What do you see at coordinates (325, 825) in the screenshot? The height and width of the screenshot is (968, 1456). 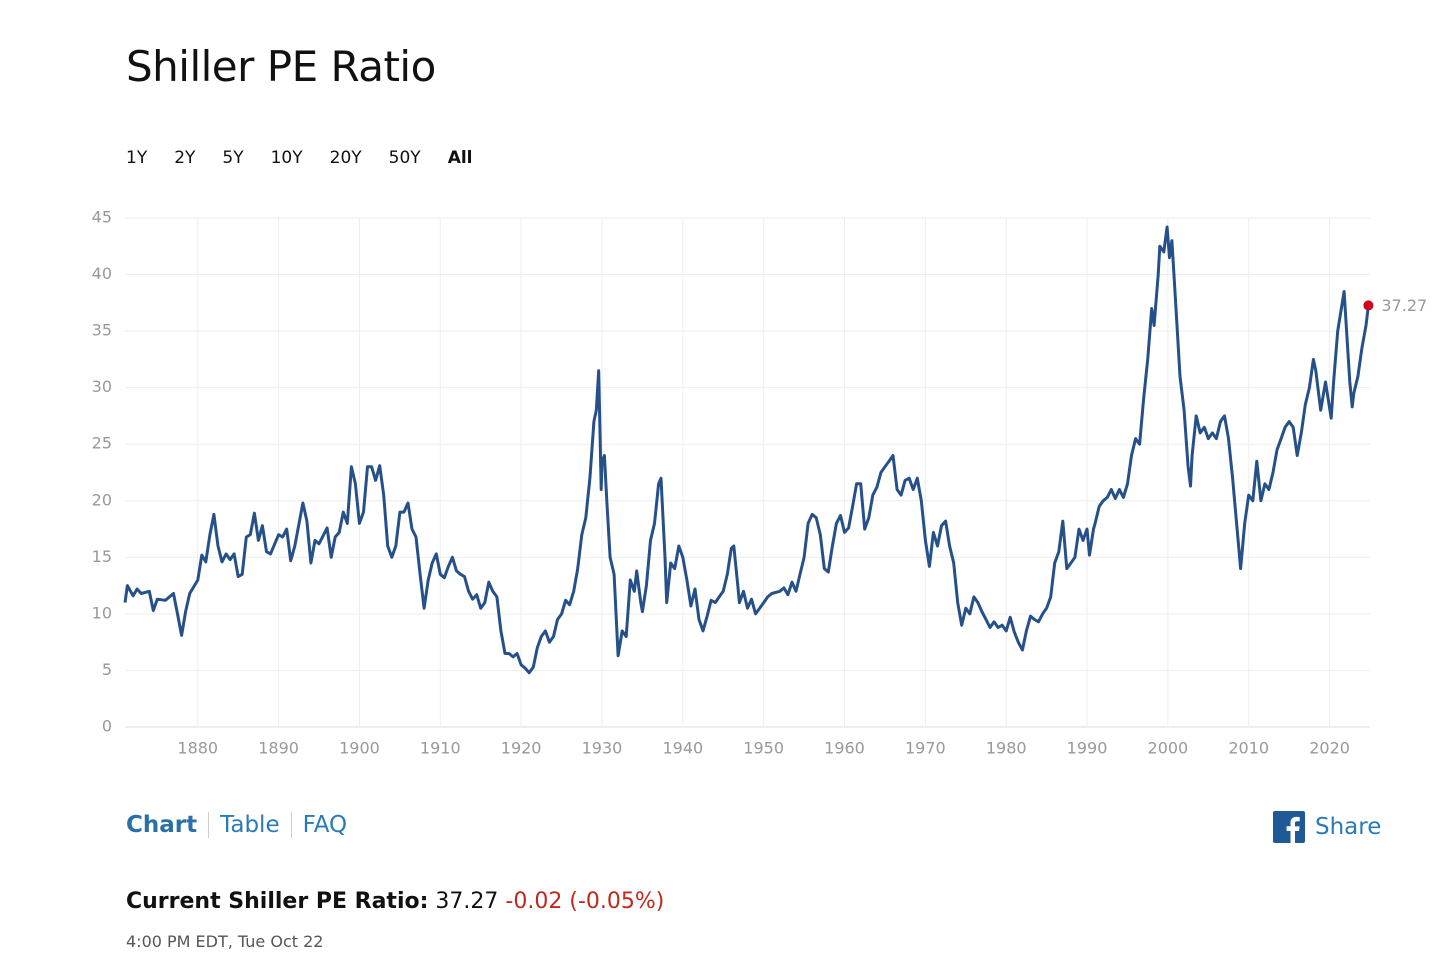 I see `tab: FAQ` at bounding box center [325, 825].